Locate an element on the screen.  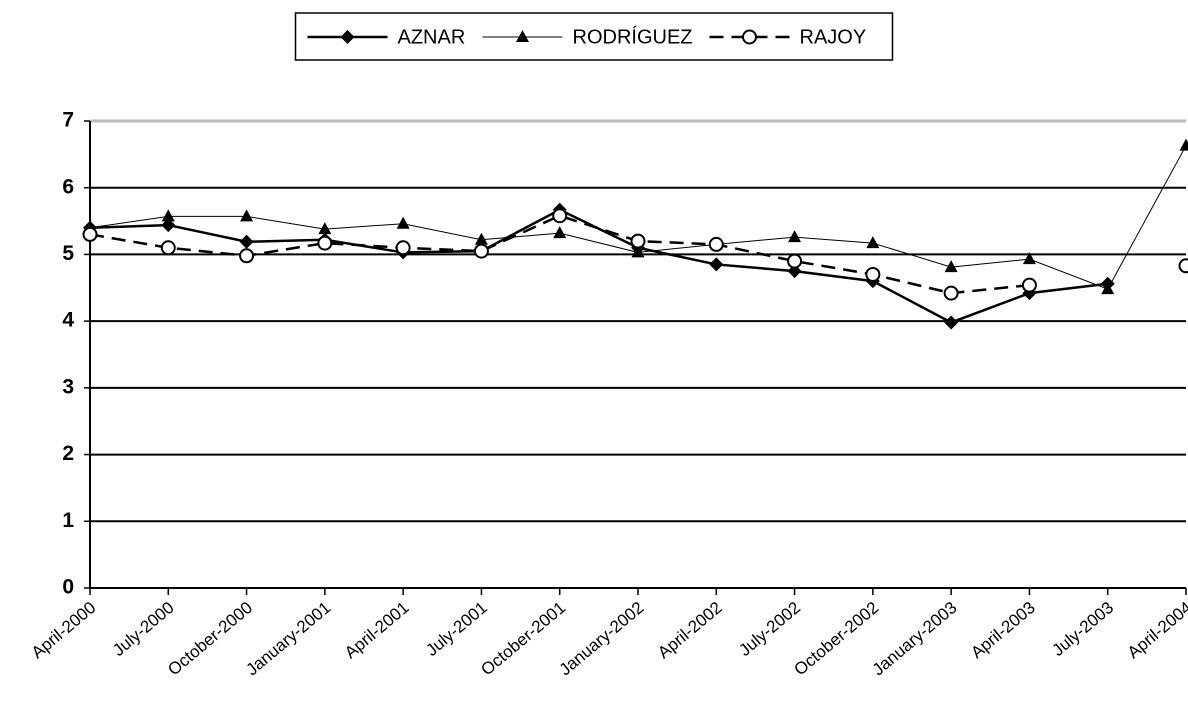
x-tick-label: July-2001 is located at coordinates (456, 629).